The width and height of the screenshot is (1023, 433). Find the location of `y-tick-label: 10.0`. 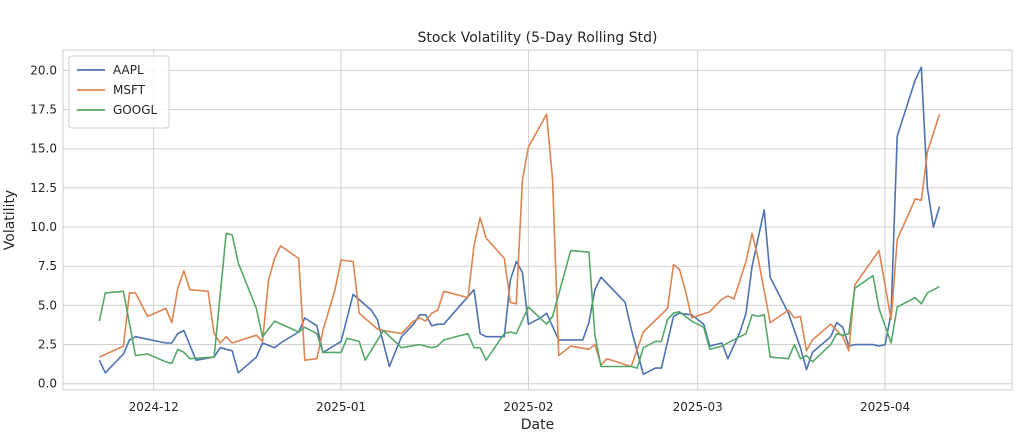

y-tick-label: 10.0 is located at coordinates (43, 227).